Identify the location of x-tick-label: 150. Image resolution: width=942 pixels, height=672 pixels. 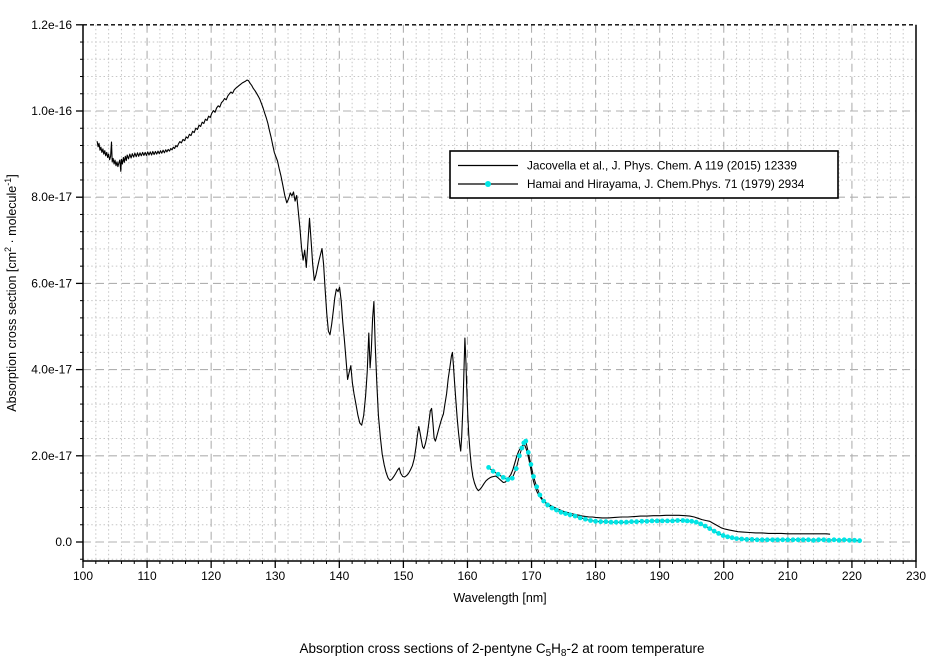
(403, 576).